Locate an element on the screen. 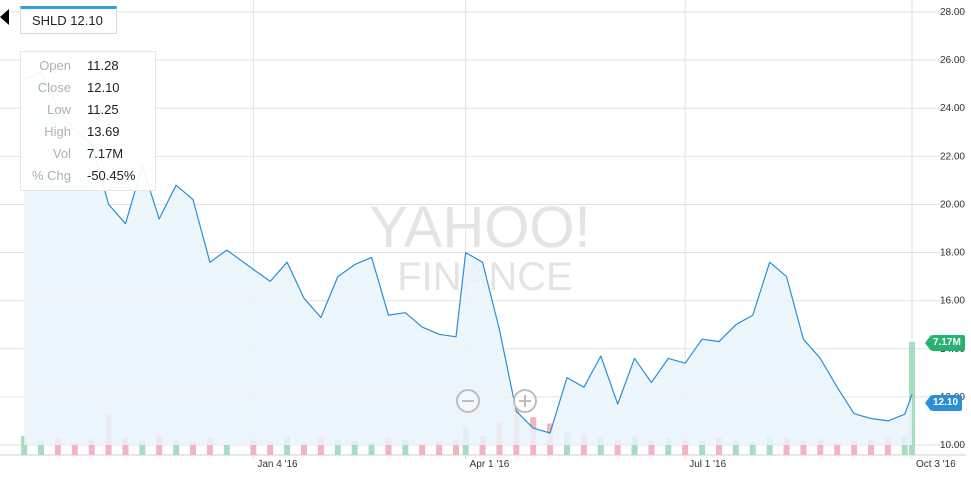  y-tick-label: 24.00 is located at coordinates (952, 108).